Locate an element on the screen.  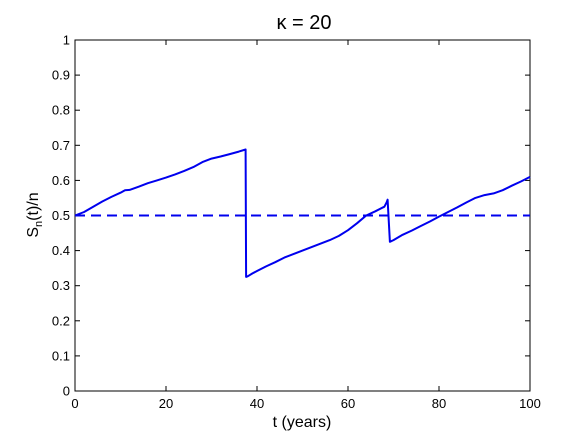
x-tick-label: 80 is located at coordinates (439, 403).